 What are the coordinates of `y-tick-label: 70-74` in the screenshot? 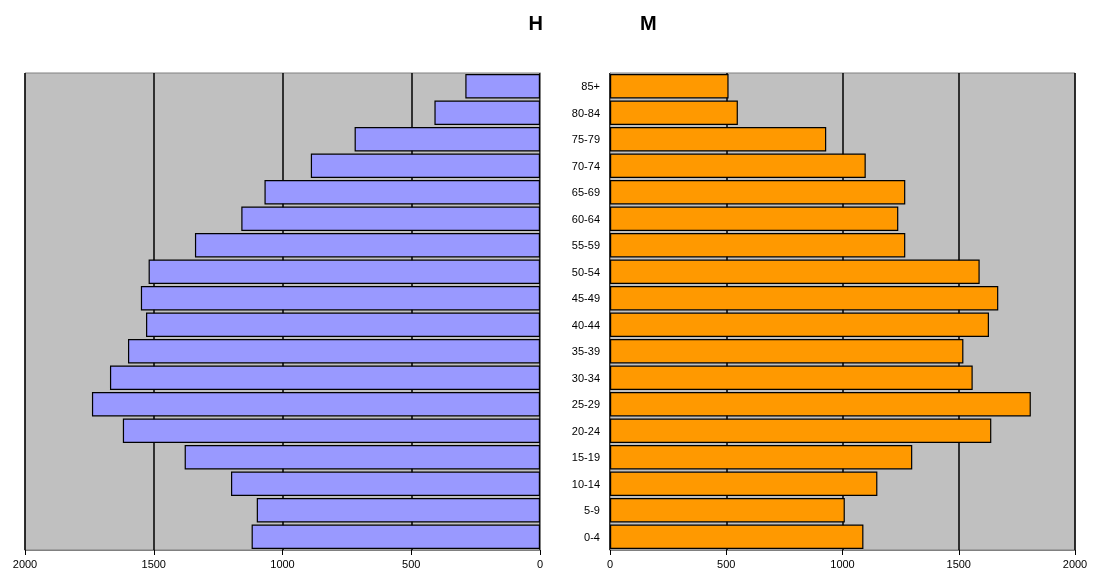 It's located at (585, 165).